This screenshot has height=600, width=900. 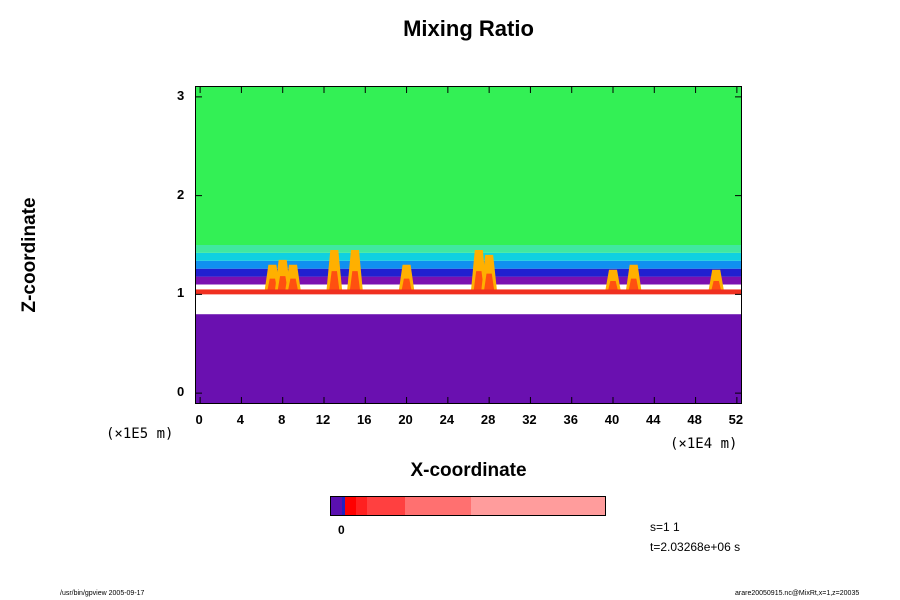 What do you see at coordinates (240, 419) in the screenshot?
I see `x-tick-label: 4` at bounding box center [240, 419].